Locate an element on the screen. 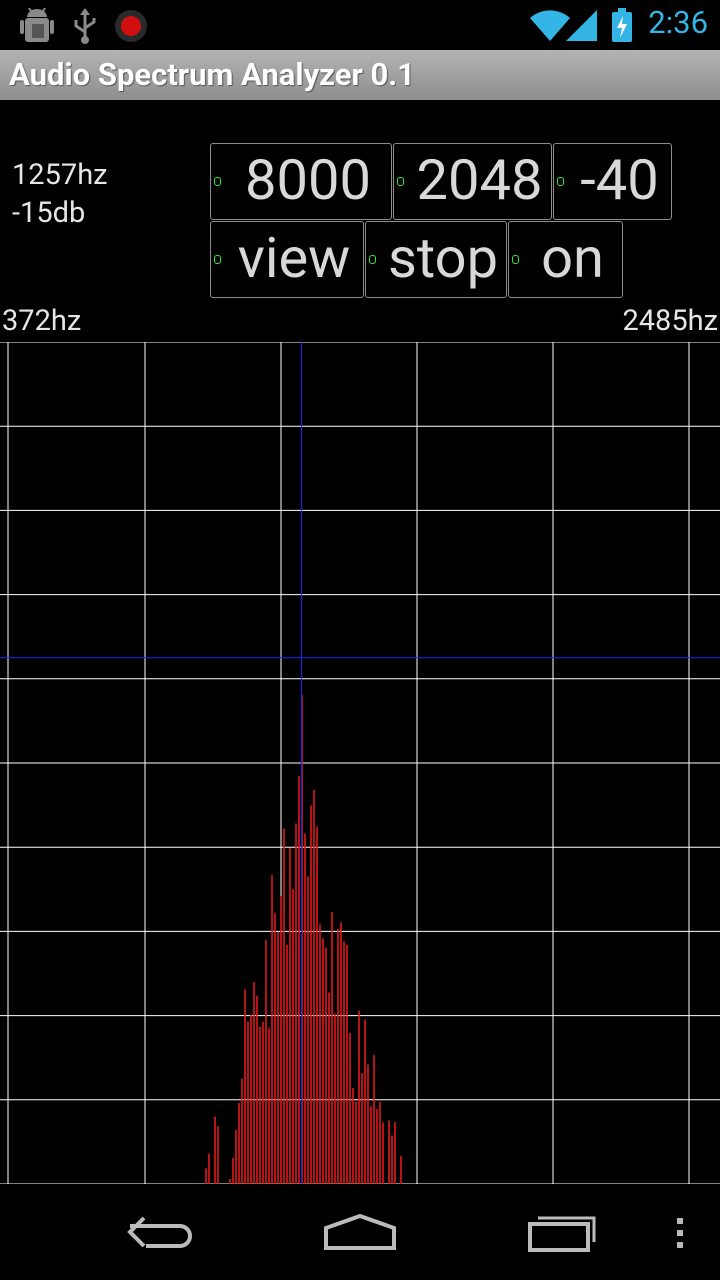  db-floor-button: -40 is located at coordinates (612, 181).